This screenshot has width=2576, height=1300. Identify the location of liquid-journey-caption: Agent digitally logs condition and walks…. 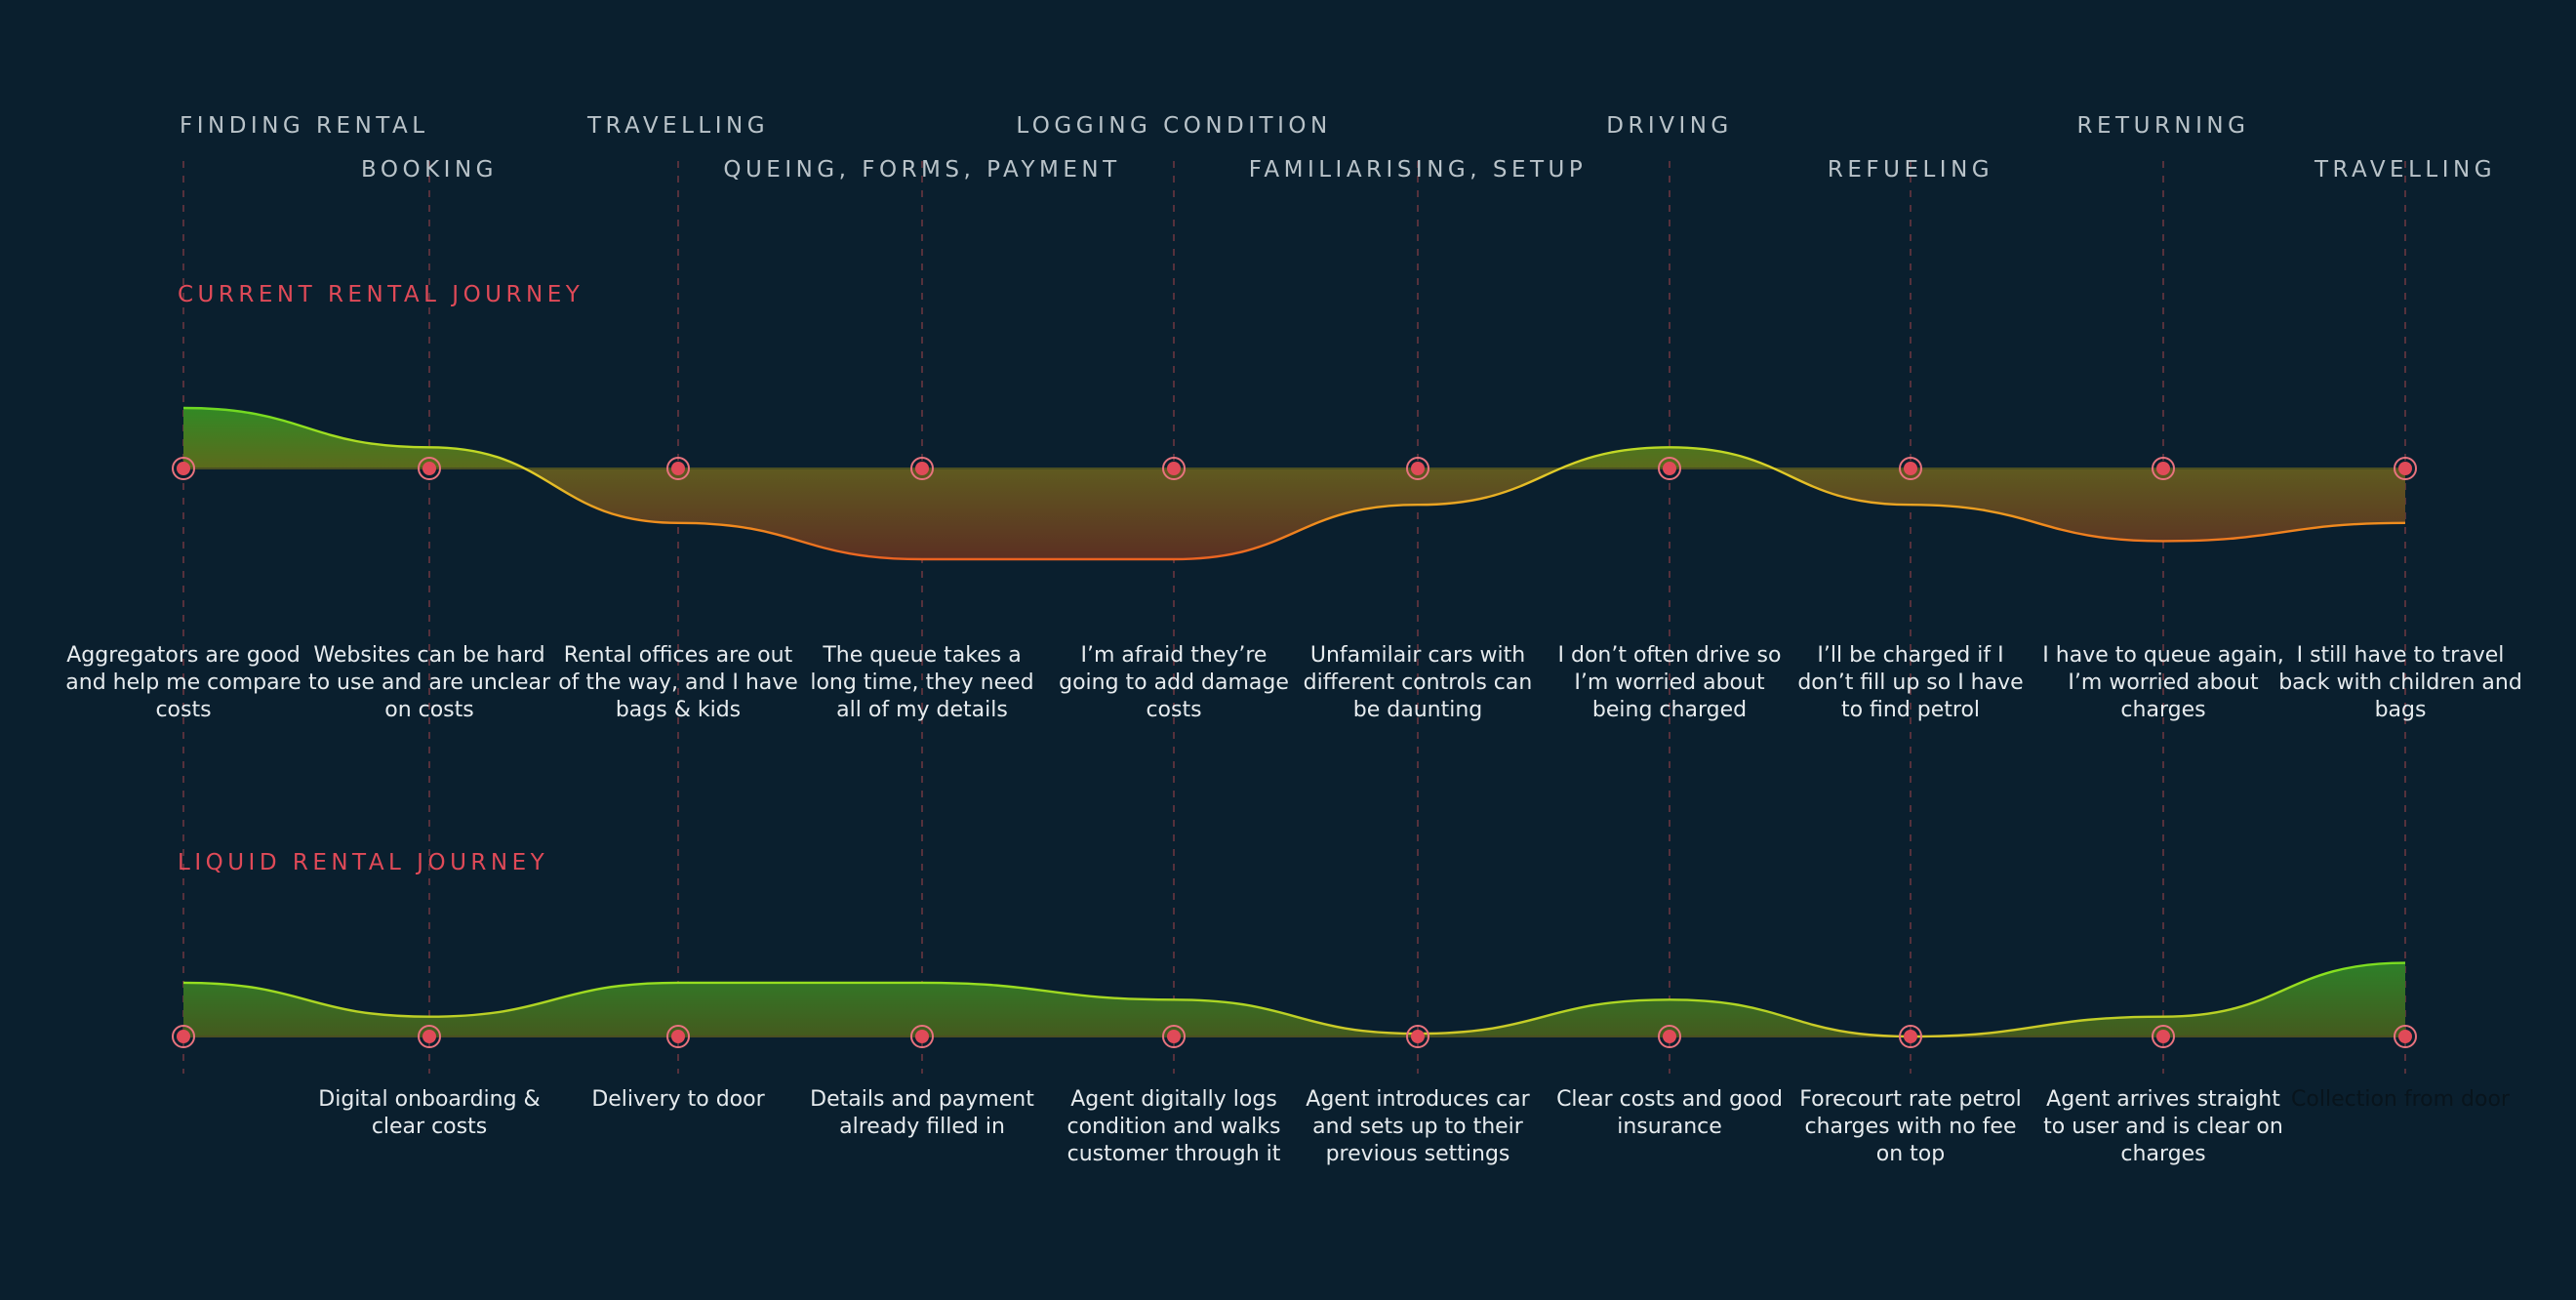
(1174, 1127).